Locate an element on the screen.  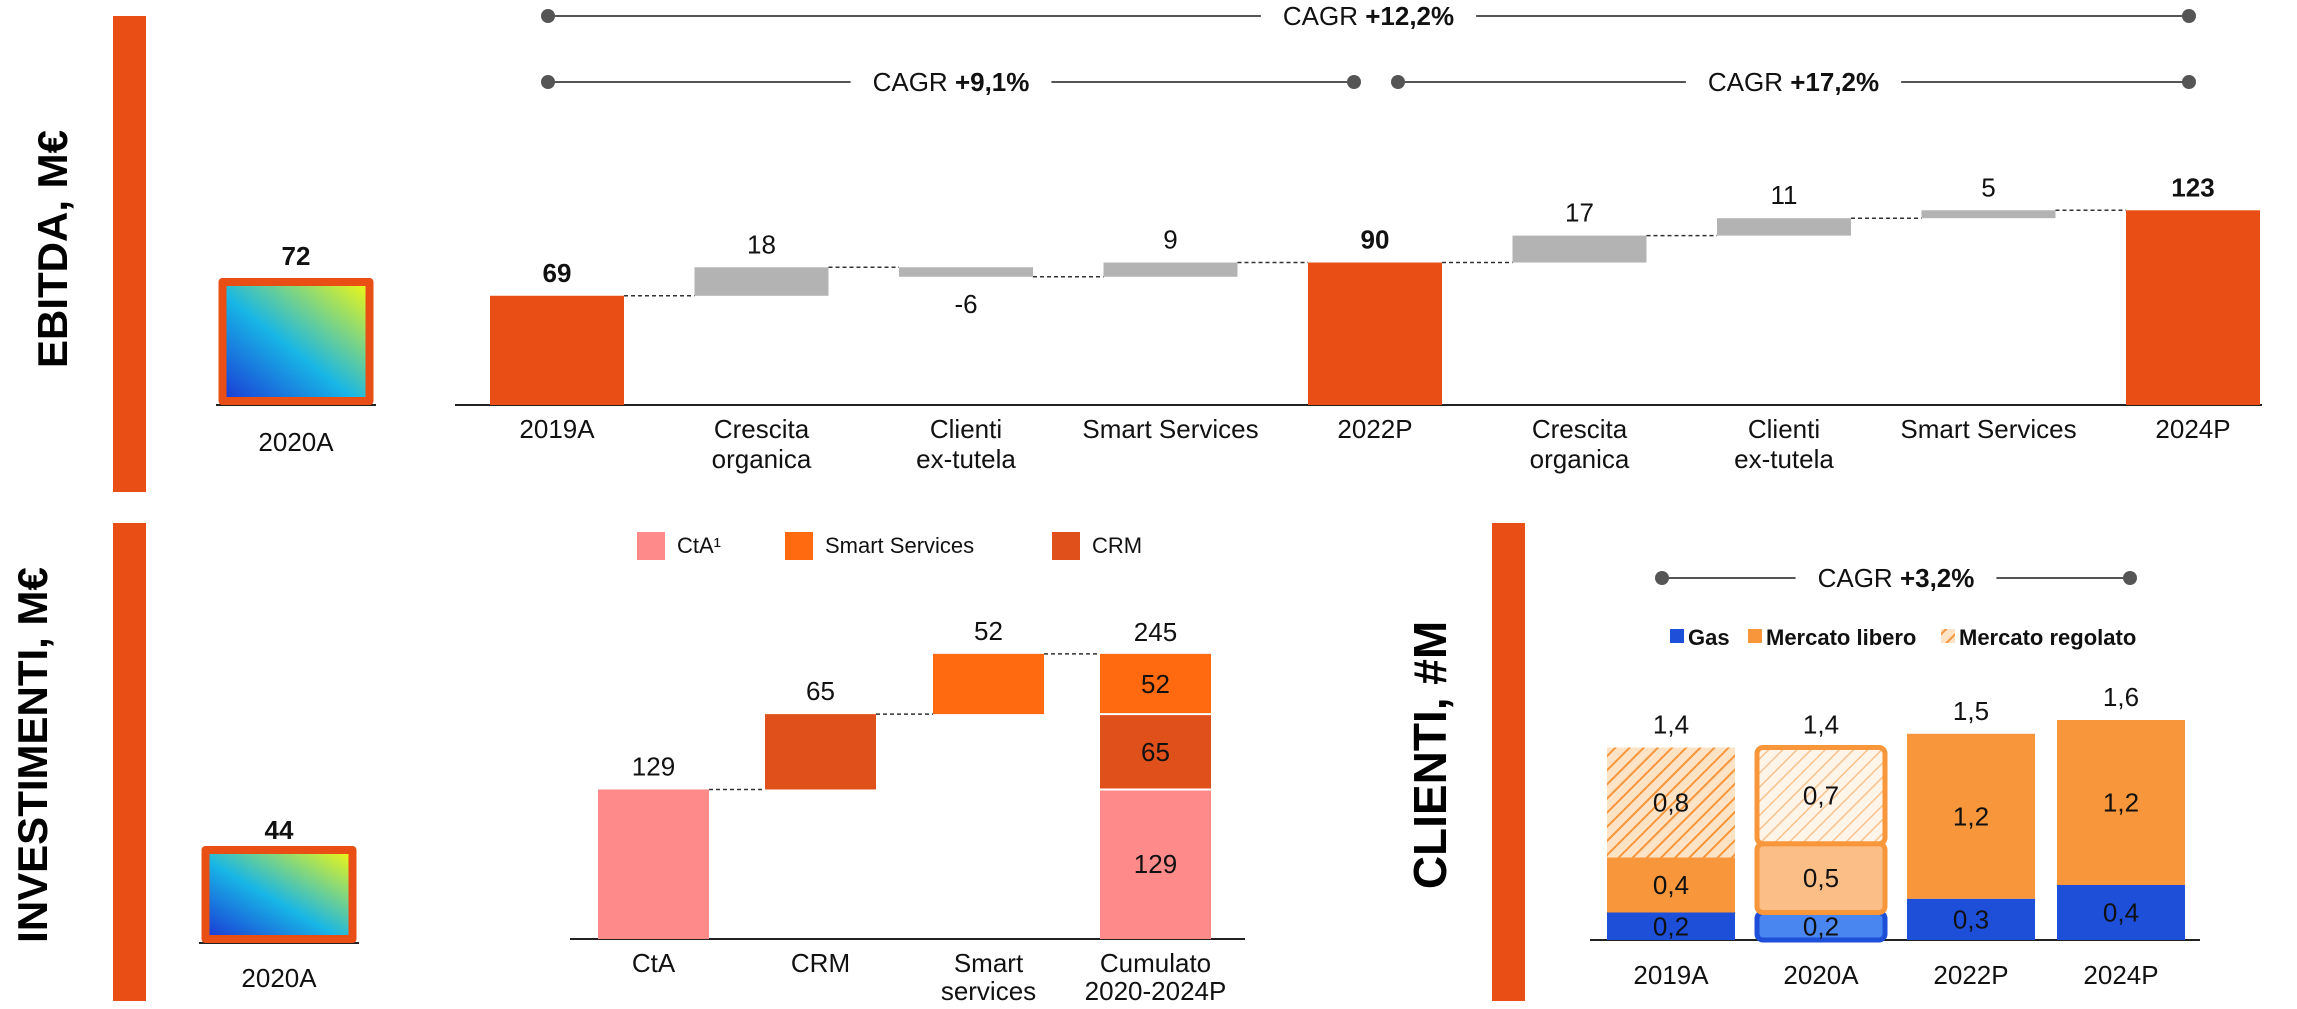
value-label: 52 is located at coordinates (988, 631).